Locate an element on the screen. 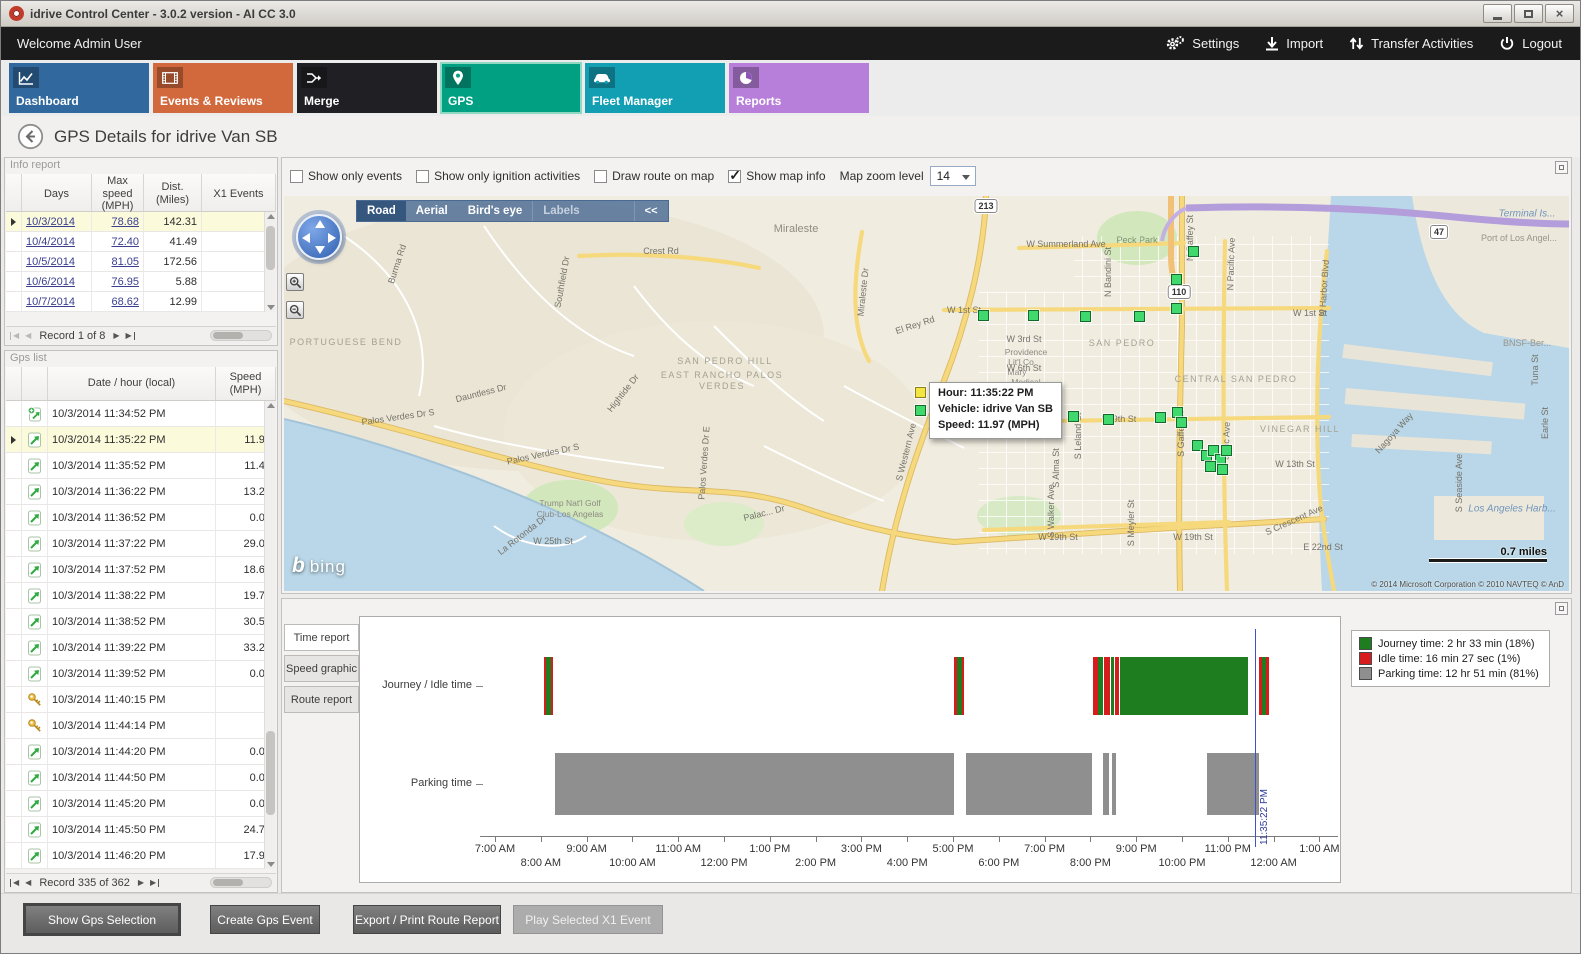  map-style-bird-s-eye-button: Bird's eye is located at coordinates (495, 211).